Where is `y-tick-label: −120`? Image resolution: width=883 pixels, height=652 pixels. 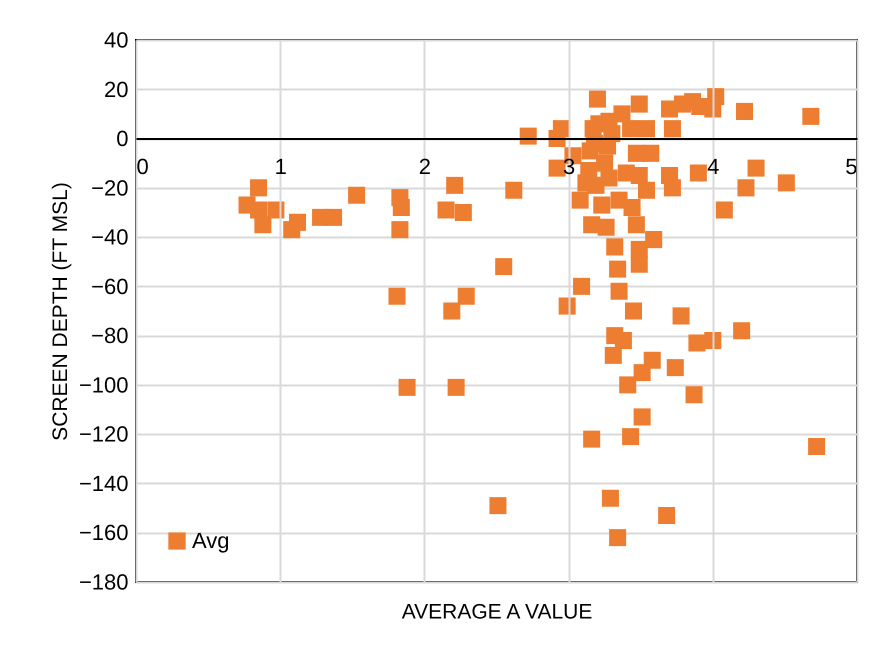 y-tick-label: −120 is located at coordinates (103, 434).